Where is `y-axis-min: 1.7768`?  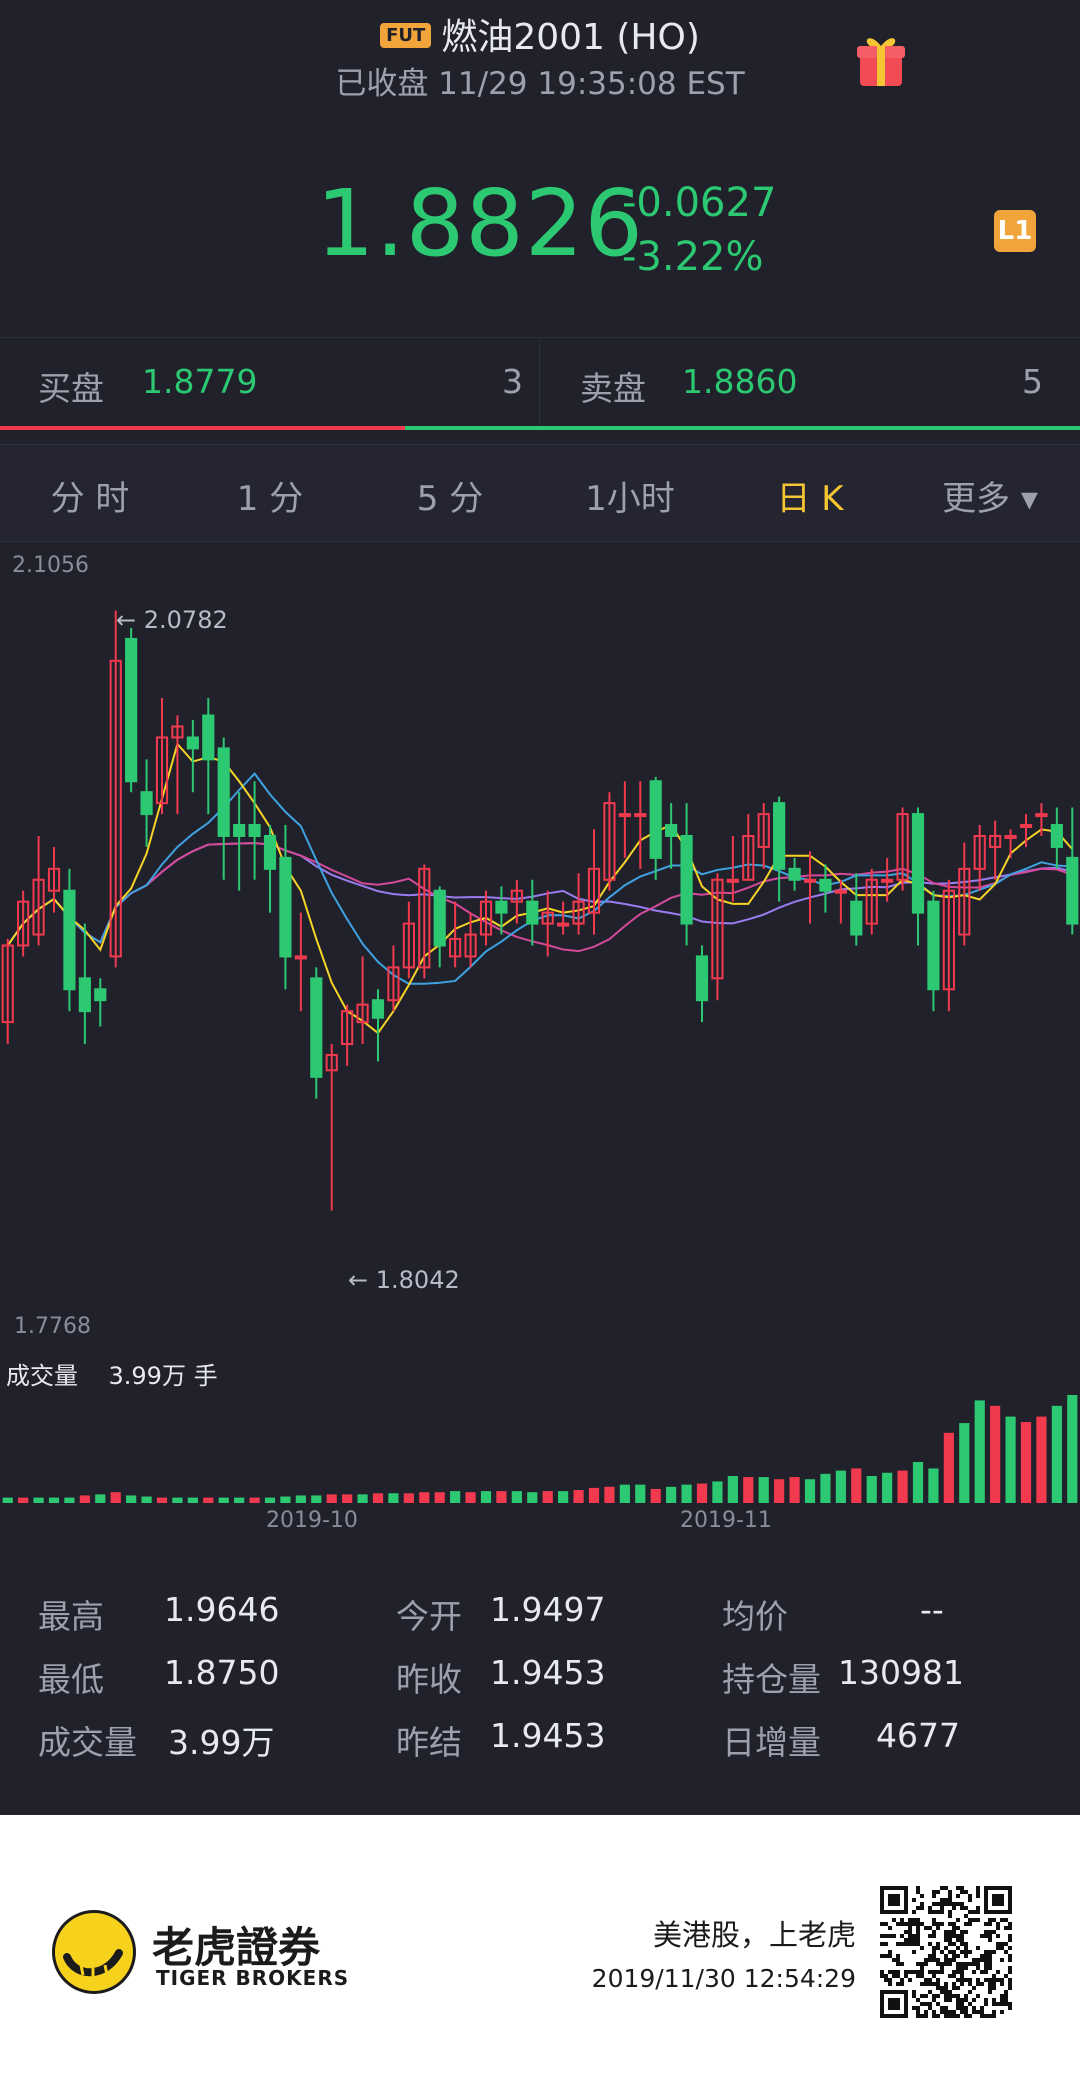
y-axis-min: 1.7768 is located at coordinates (52, 1326).